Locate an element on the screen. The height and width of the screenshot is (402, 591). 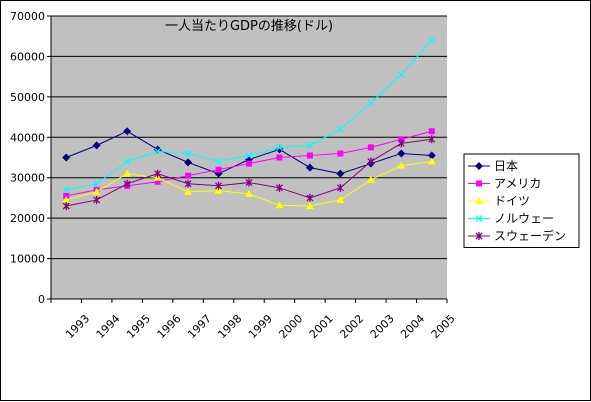
y-tick-label: 50000 is located at coordinates (27, 97).